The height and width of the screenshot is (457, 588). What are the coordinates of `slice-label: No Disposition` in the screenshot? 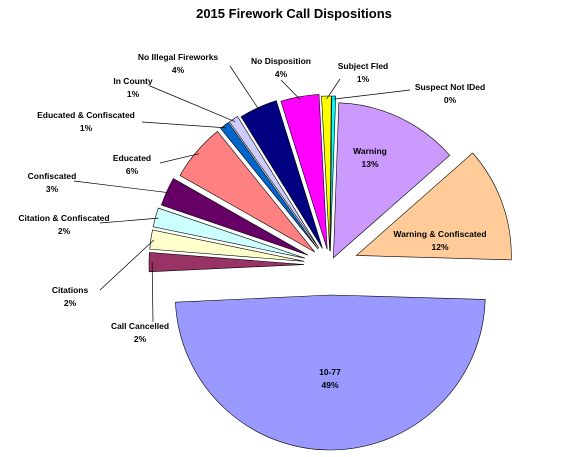 It's located at (281, 61).